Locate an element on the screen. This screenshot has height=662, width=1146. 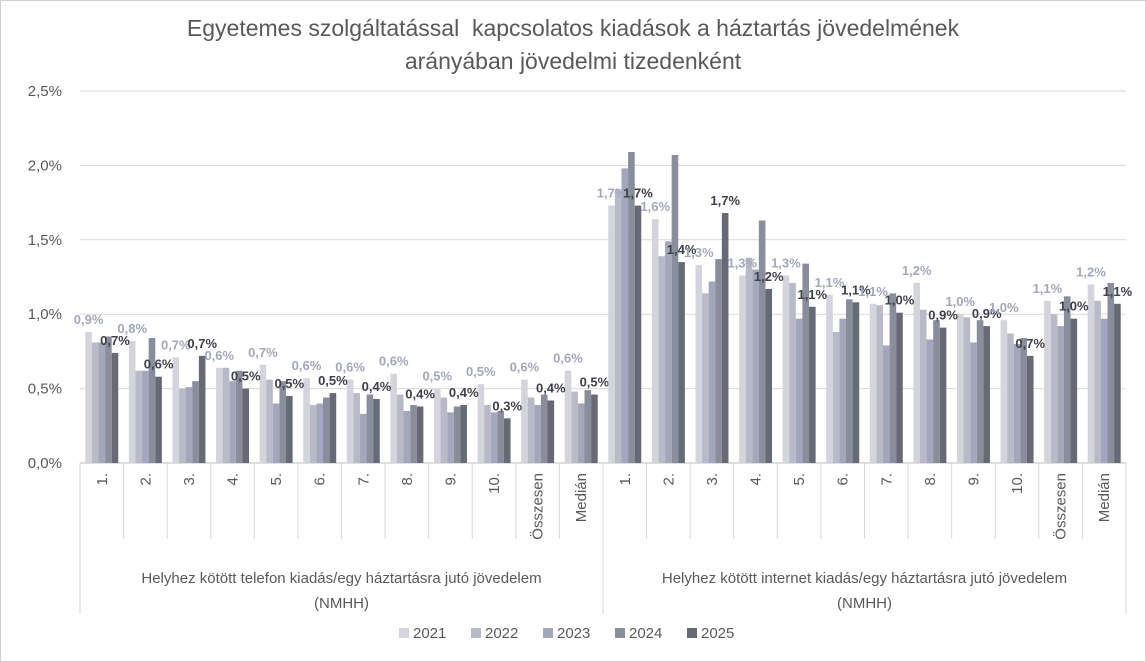
category-label: 8. is located at coordinates (930, 479).